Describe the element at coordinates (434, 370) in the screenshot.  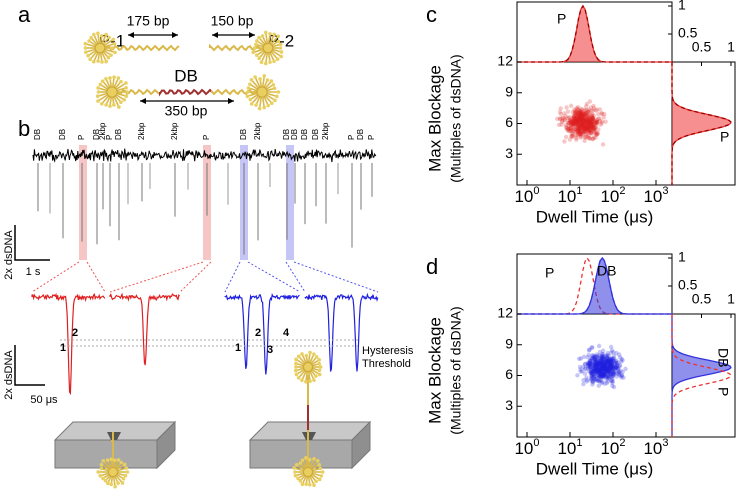
I see `y-axis-label: Max Blockage` at that location.